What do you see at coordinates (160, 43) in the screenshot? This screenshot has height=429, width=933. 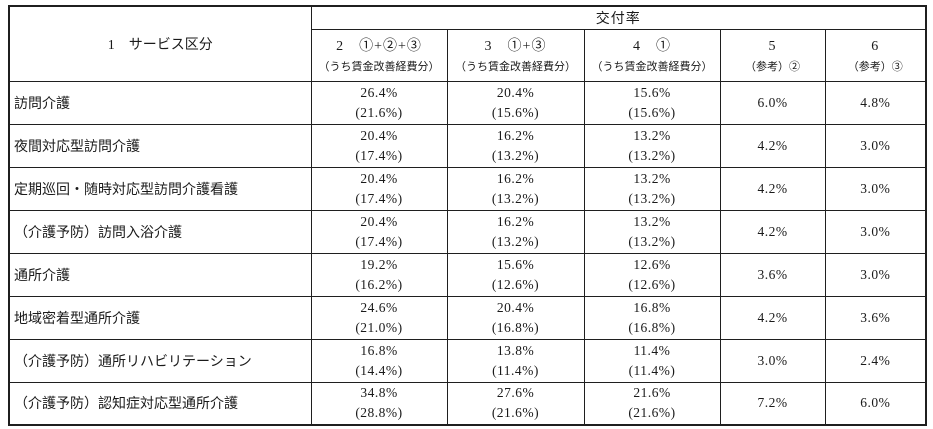 I see `service-category-header: 1 サービス区分` at bounding box center [160, 43].